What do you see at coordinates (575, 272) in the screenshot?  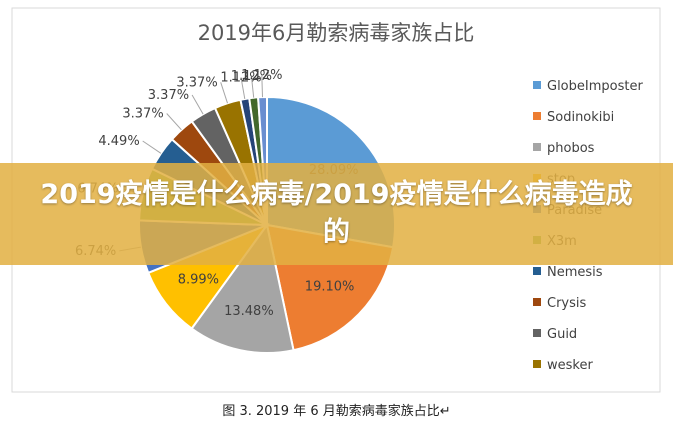 I see `legend-label-6: Nemesis` at bounding box center [575, 272].